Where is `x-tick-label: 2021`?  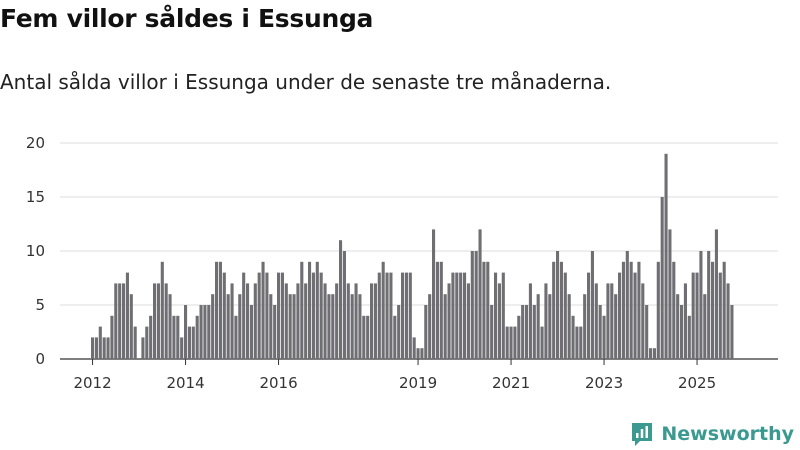 x-tick-label: 2021 is located at coordinates (511, 383).